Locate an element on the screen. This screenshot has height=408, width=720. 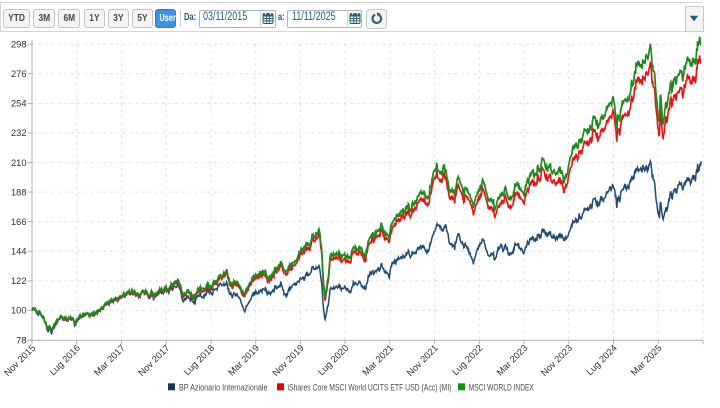
svg-text: Nov 2021 is located at coordinates (422, 360).